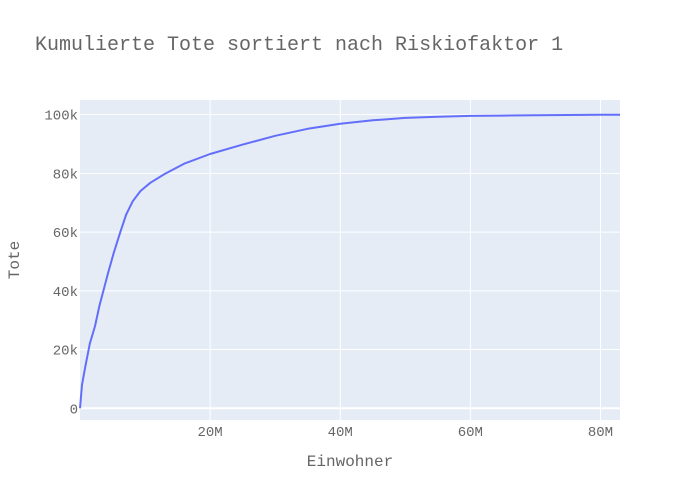  Describe the element at coordinates (470, 433) in the screenshot. I see `x-tick-label: 60M` at that location.